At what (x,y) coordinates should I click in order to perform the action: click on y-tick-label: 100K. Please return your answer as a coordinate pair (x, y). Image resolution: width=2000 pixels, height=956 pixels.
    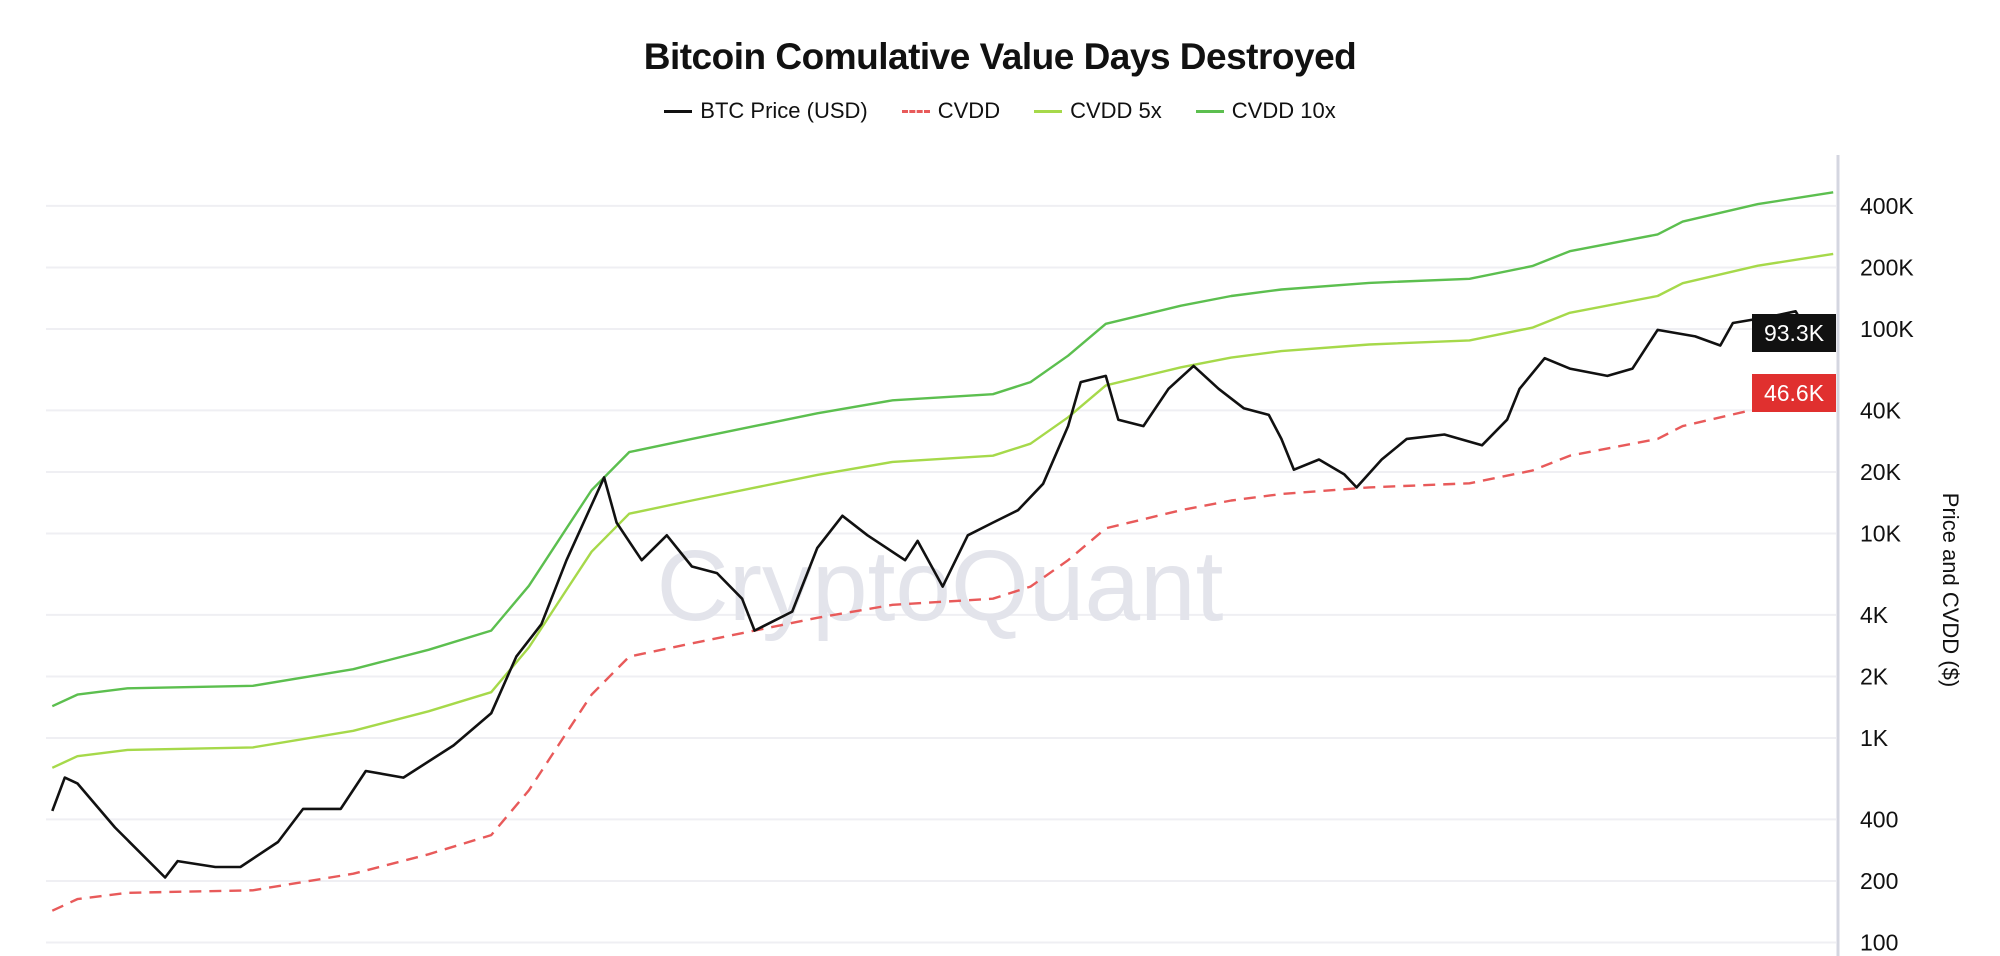
    Looking at the image, I should click on (1887, 329).